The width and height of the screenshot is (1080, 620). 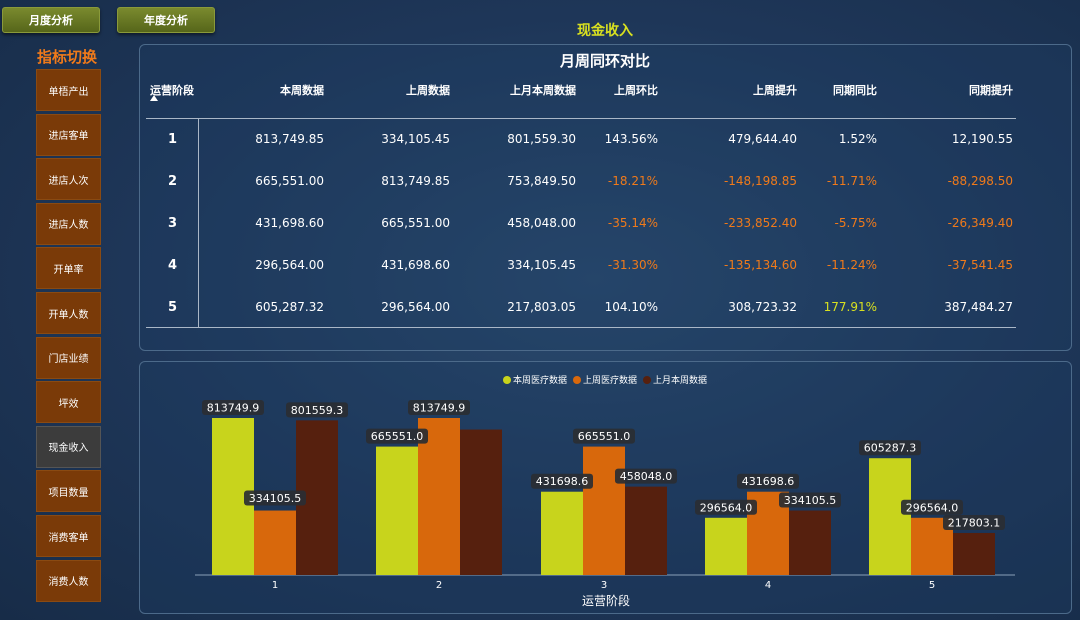 I want to click on svg-text: 296564.0, so click(x=726, y=507).